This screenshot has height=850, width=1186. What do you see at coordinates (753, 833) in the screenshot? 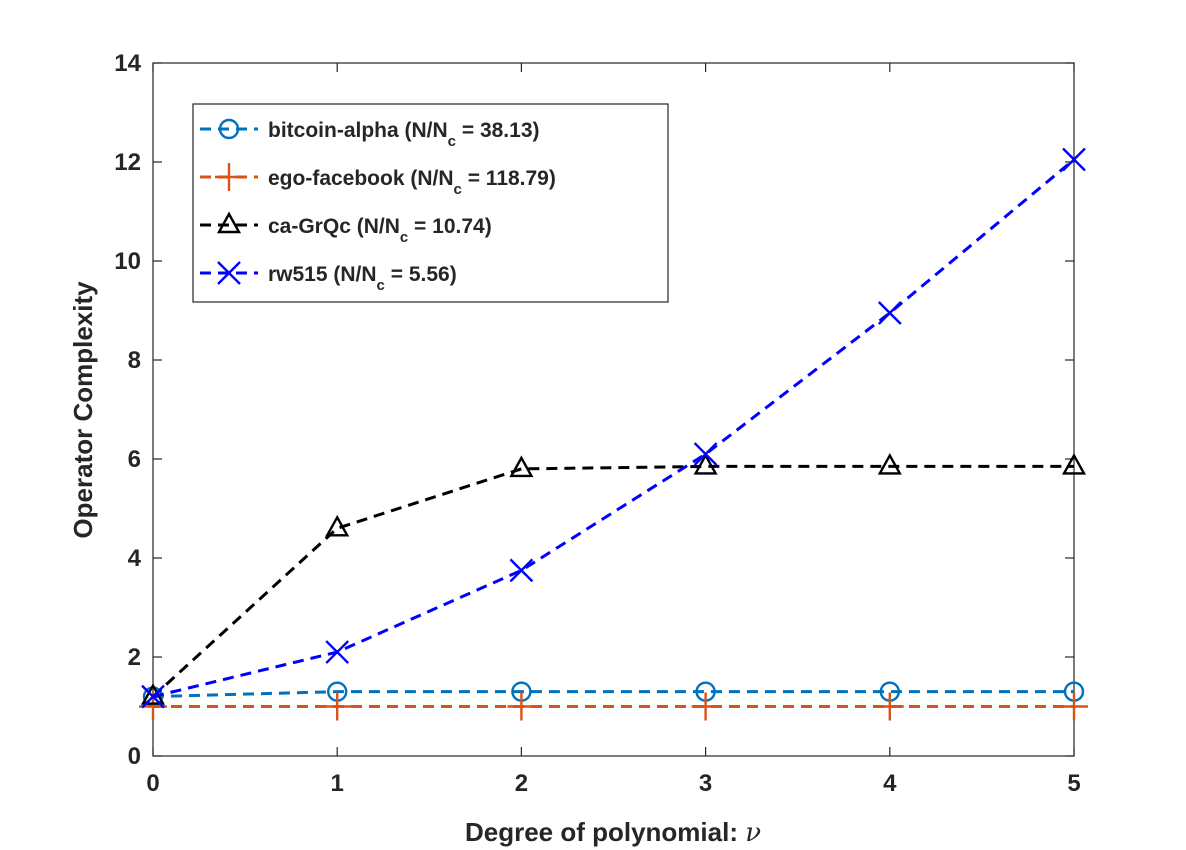
I see `x-axis-symbol: ν` at bounding box center [753, 833].